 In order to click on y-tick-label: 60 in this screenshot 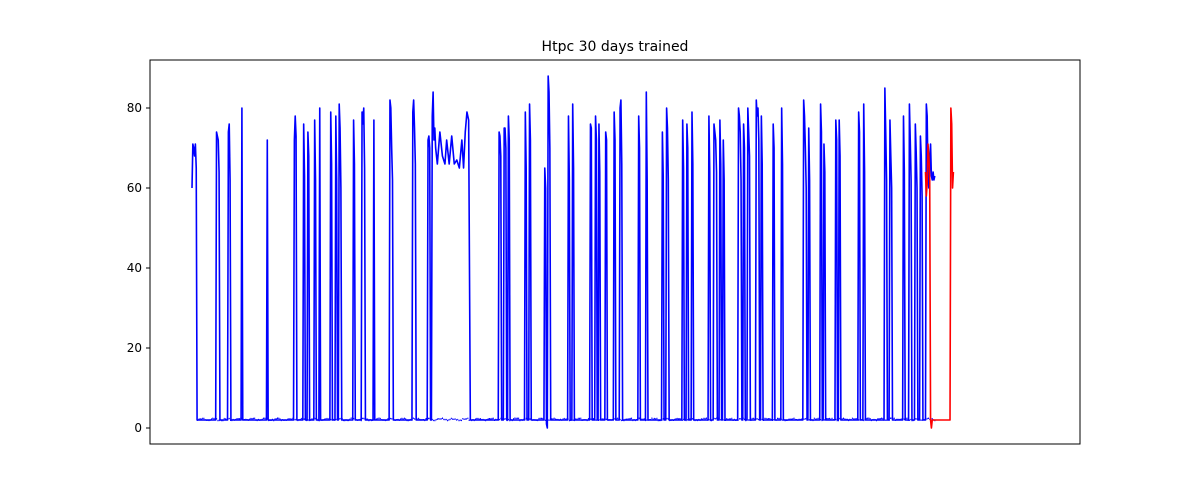, I will do `click(134, 188)`.